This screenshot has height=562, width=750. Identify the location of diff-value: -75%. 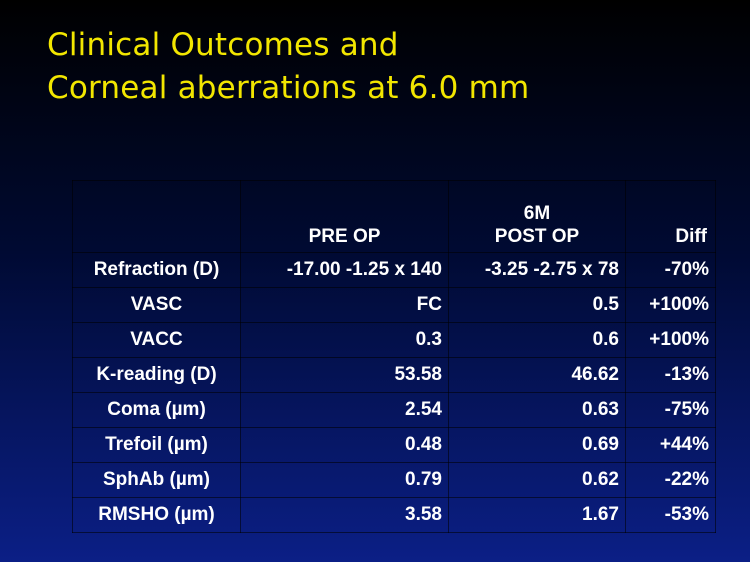
(670, 410).